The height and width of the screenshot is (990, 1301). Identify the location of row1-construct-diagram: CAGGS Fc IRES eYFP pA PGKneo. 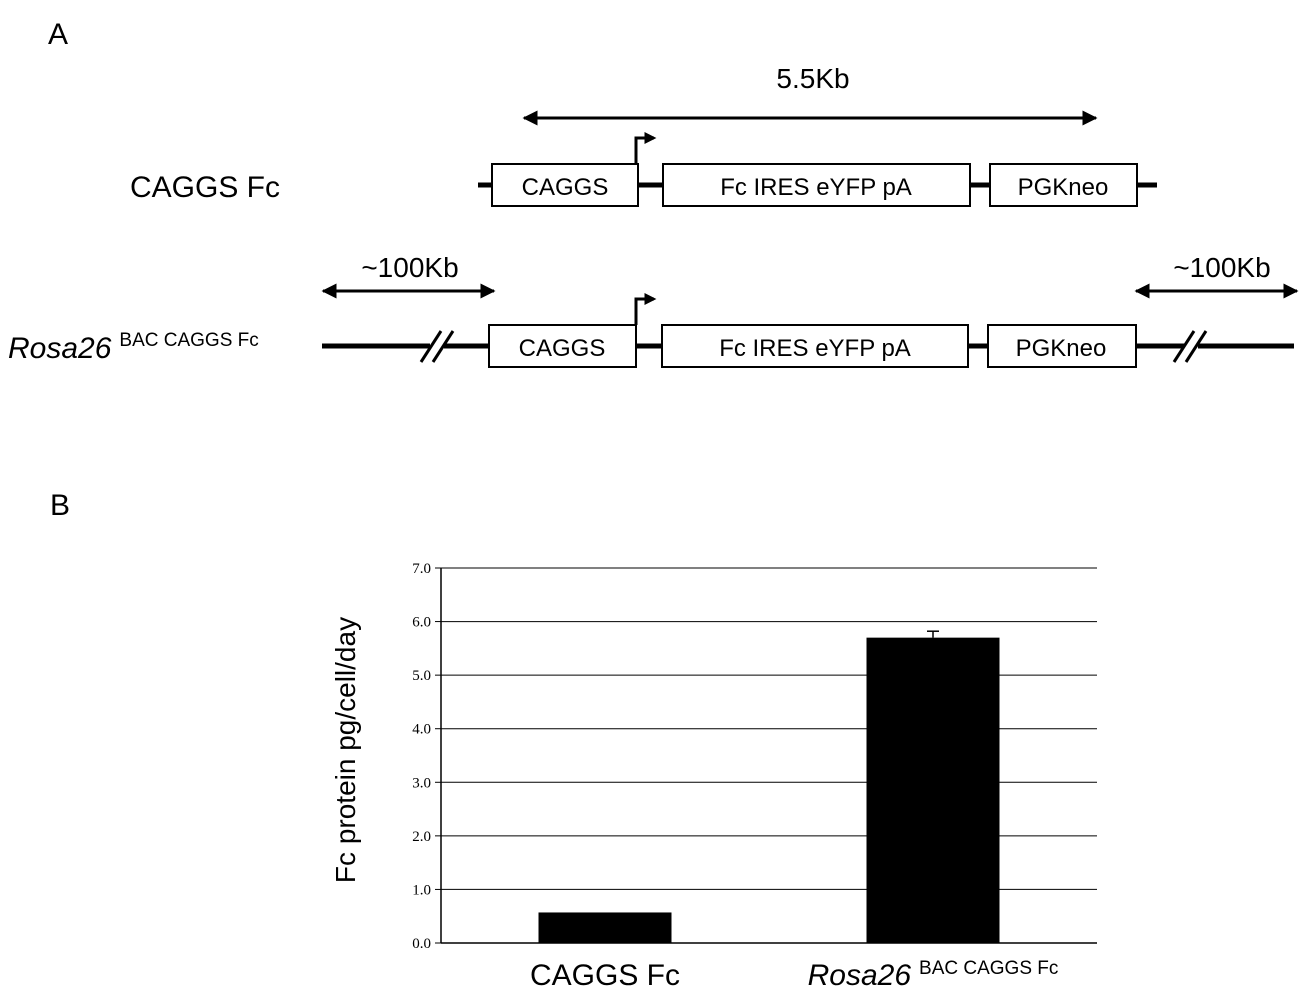
(817, 169).